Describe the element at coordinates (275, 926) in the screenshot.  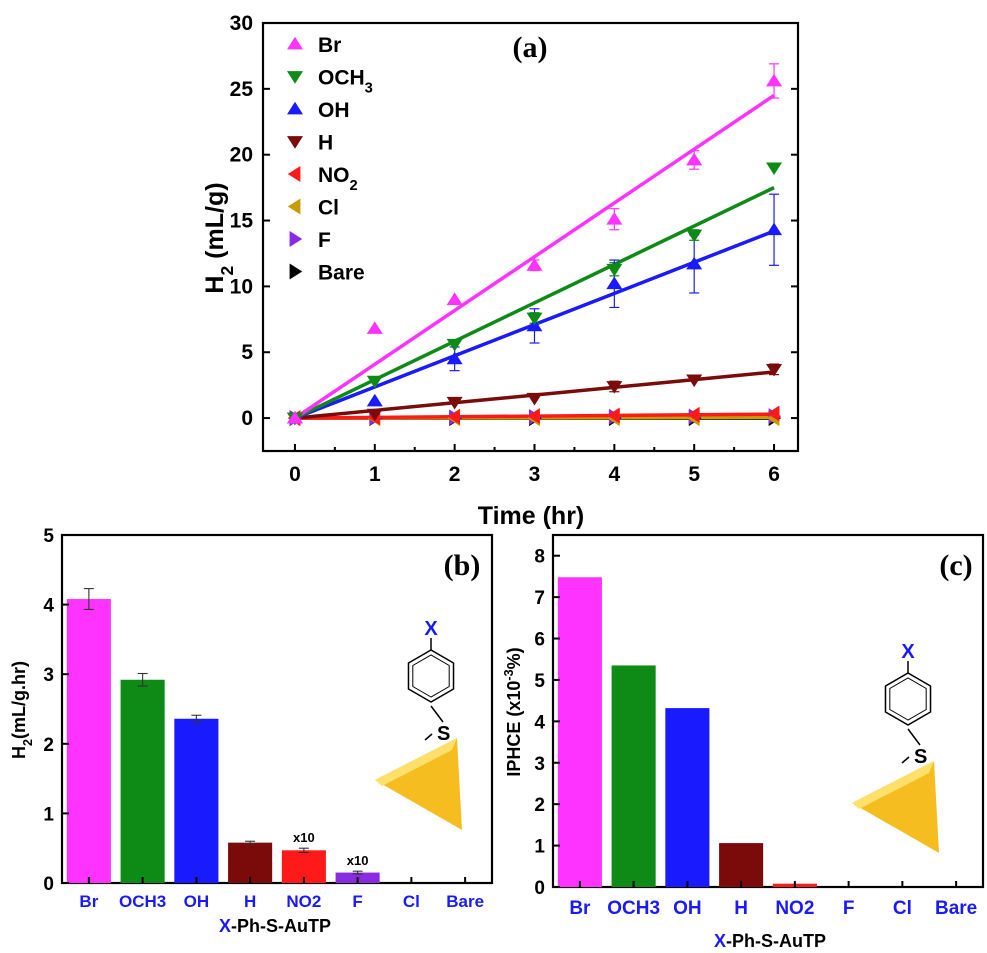
I see `panel-b-x-axis-title: X-Ph-S-AuTP` at that location.